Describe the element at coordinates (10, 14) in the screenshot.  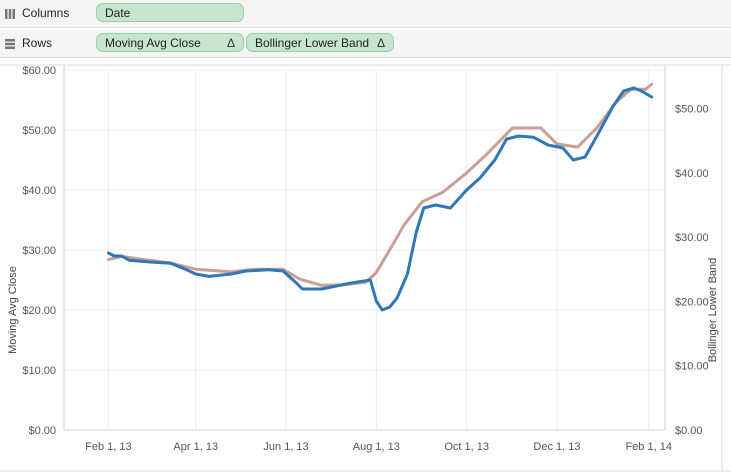
I see `columns-icon` at that location.